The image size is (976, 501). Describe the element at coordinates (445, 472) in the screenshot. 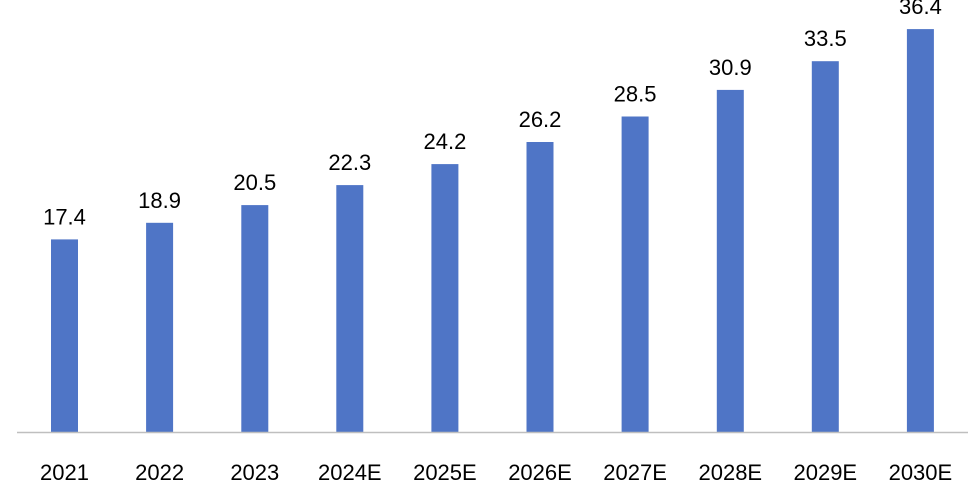

I see `x-tick-label-2025E: 2025E` at that location.